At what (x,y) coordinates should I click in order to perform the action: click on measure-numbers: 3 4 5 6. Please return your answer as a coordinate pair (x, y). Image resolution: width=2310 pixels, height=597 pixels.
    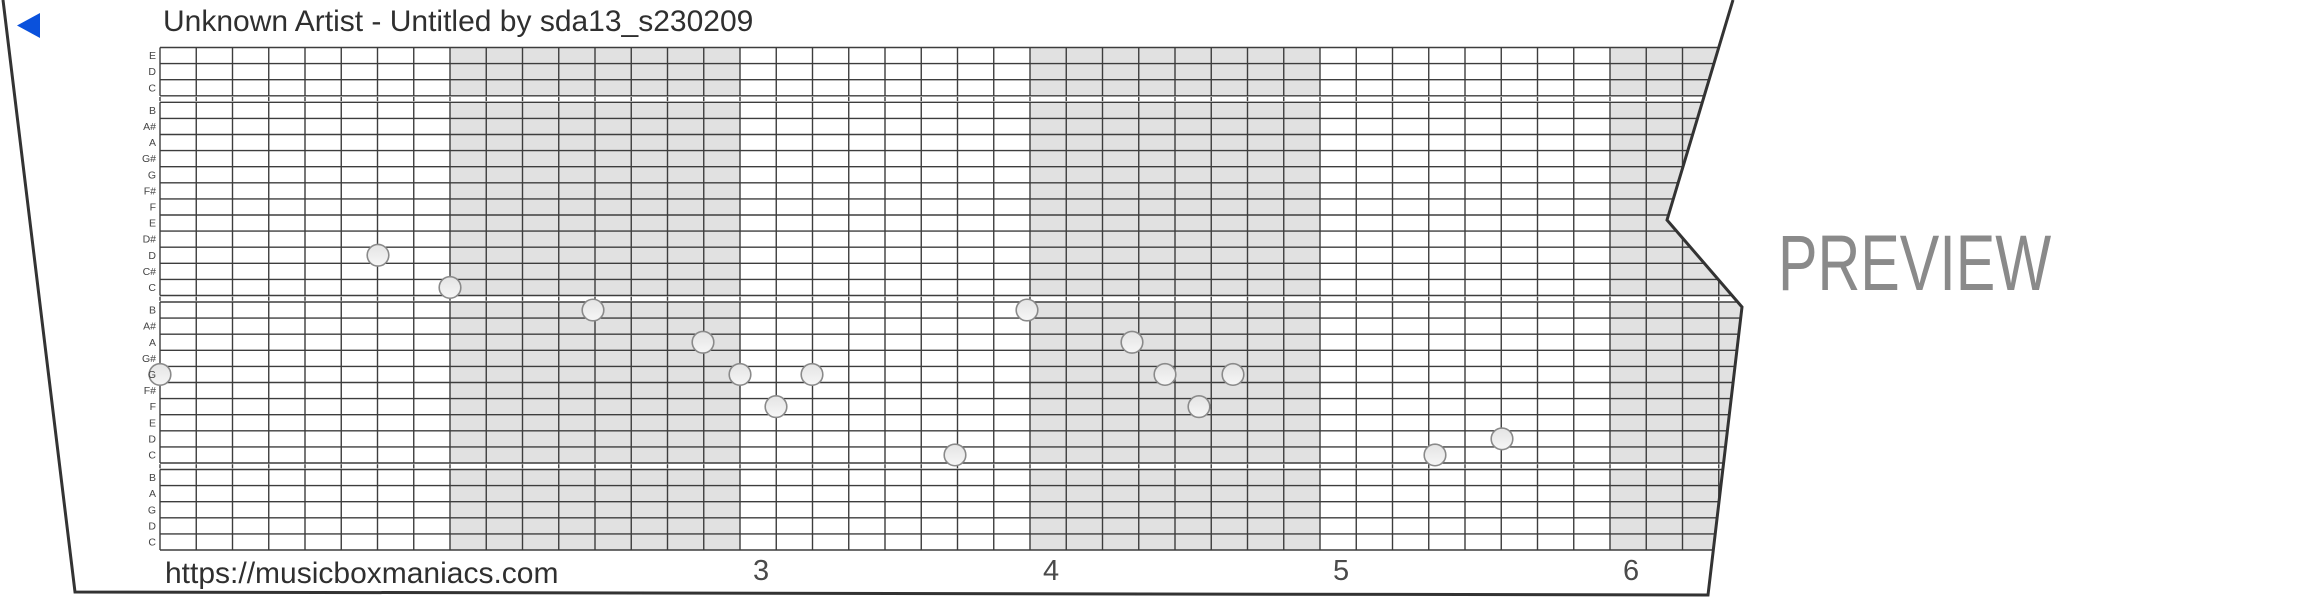
    Looking at the image, I should click on (1196, 571).